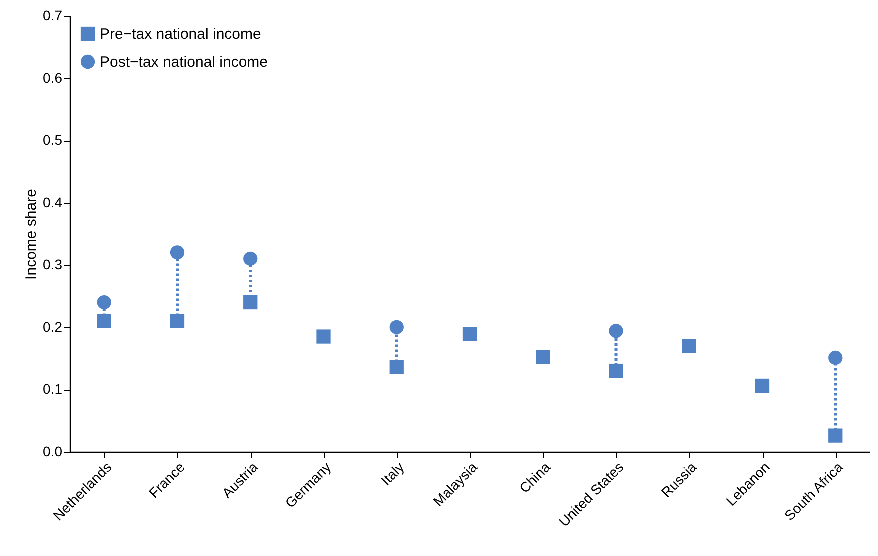 The width and height of the screenshot is (878, 556). I want to click on legend-label: Post−tax national income, so click(184, 62).